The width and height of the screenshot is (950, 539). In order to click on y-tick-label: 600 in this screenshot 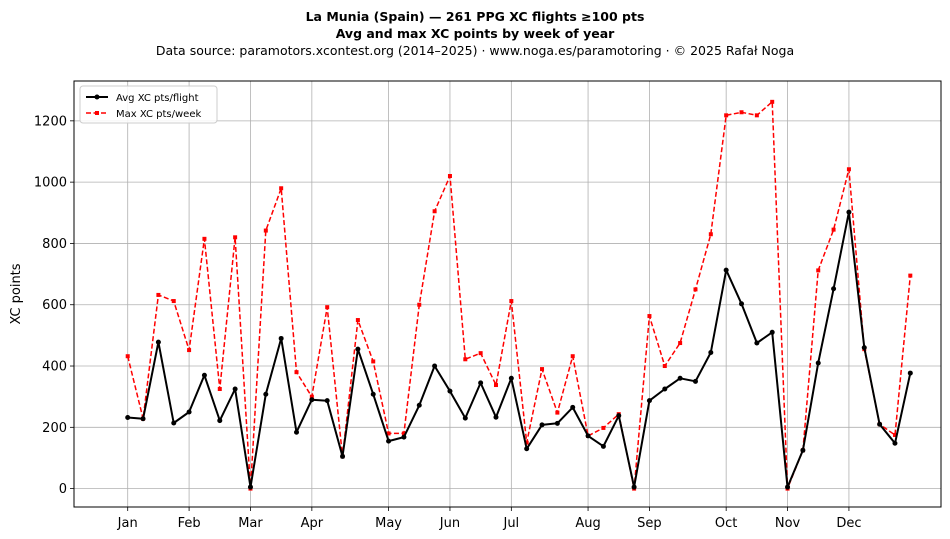, I will do `click(54, 305)`.